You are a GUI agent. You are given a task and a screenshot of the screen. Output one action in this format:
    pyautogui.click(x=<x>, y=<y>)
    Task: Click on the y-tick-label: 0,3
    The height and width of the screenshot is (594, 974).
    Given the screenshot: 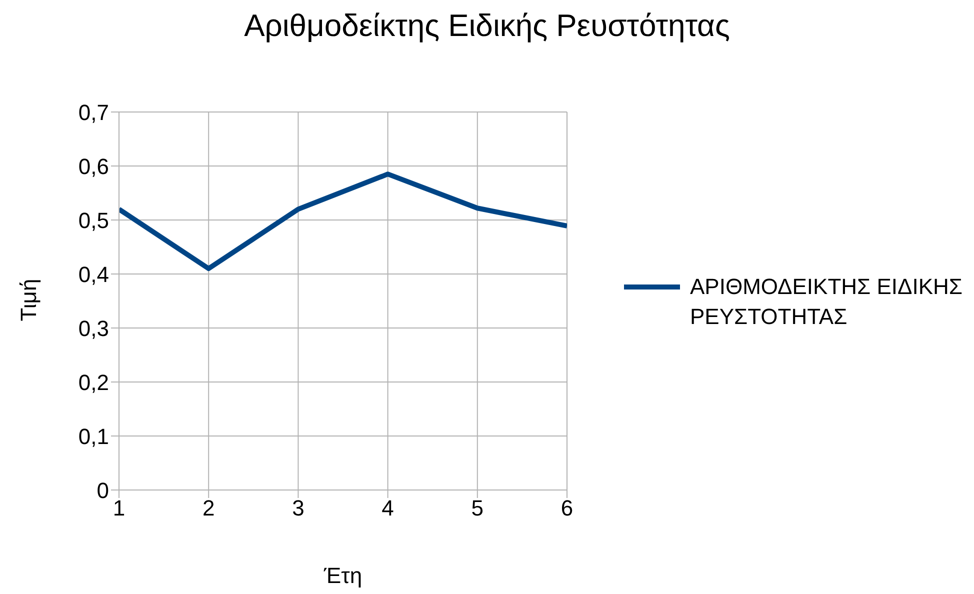 What is the action you would take?
    pyautogui.click(x=93, y=328)
    